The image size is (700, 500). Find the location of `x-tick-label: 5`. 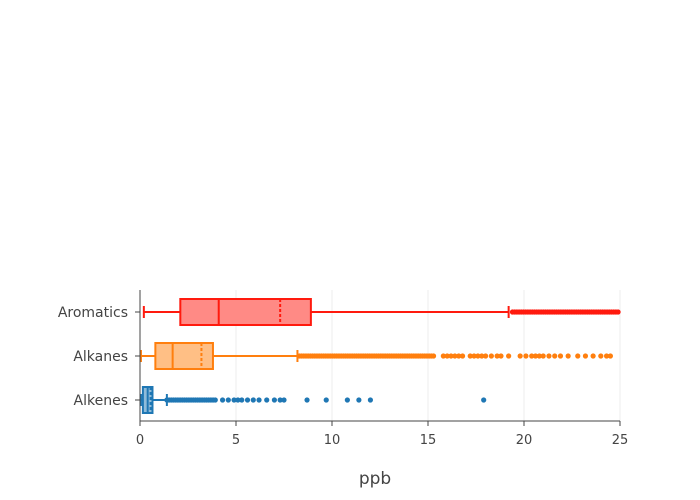

x-tick-label: 5 is located at coordinates (236, 440).